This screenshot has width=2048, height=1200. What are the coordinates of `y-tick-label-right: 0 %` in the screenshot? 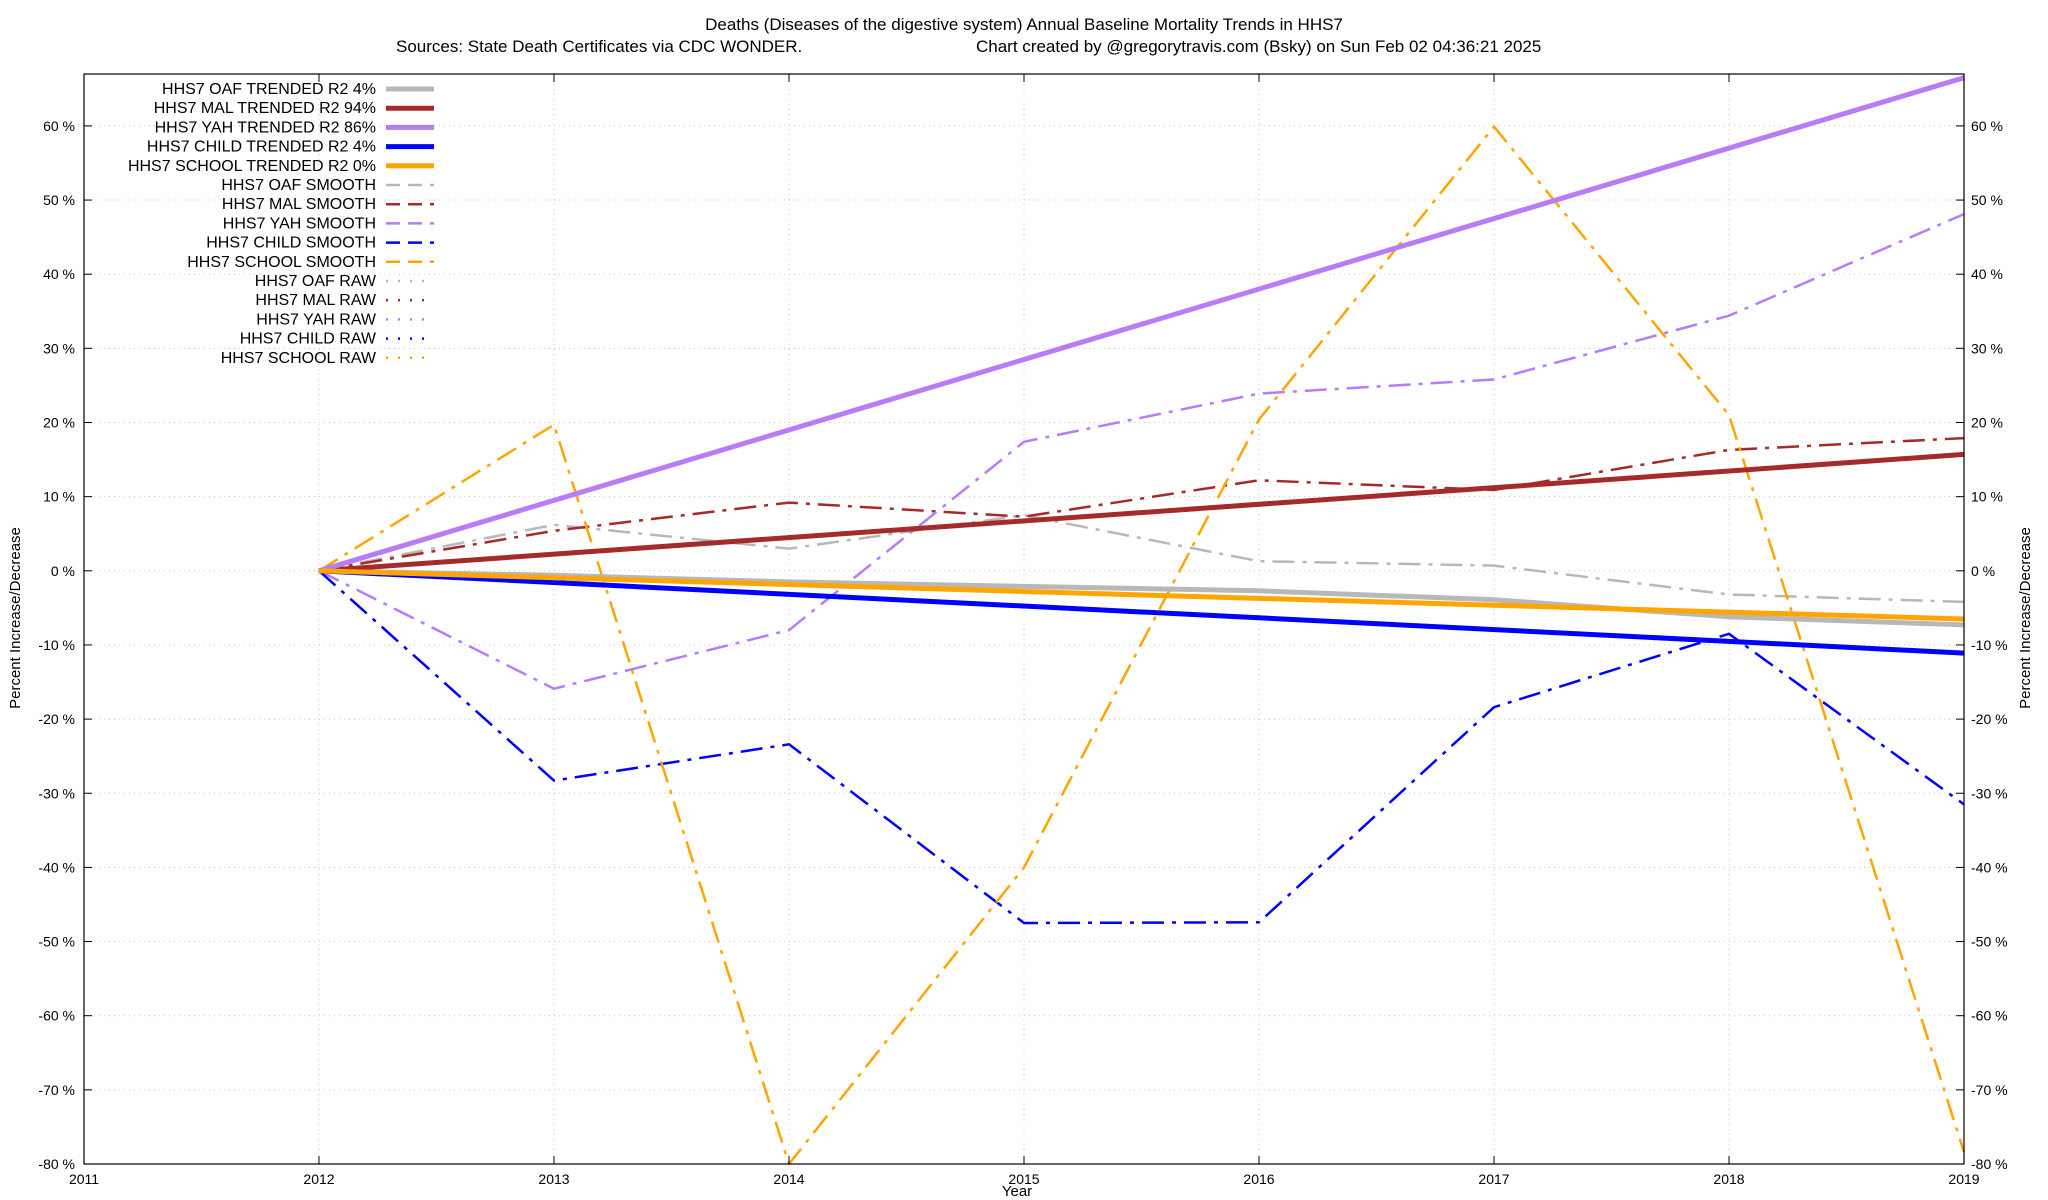 It's located at (1983, 571).